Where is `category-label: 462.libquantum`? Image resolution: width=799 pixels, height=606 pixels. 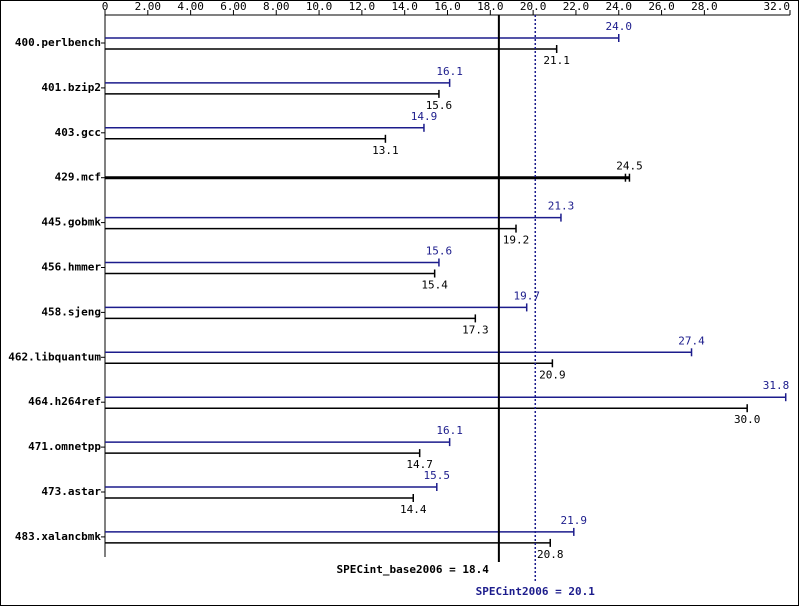 category-label: 462.libquantum is located at coordinates (54, 356).